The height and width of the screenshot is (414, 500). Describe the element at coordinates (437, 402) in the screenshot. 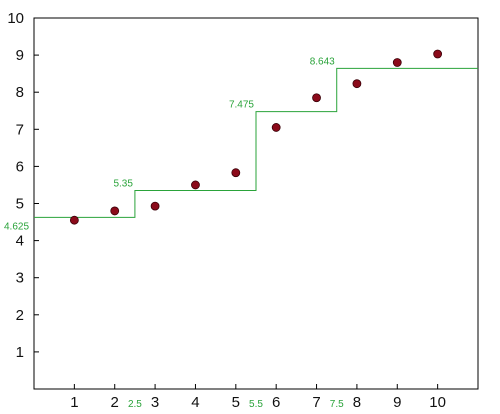

I see `x-tick-label: 10` at that location.